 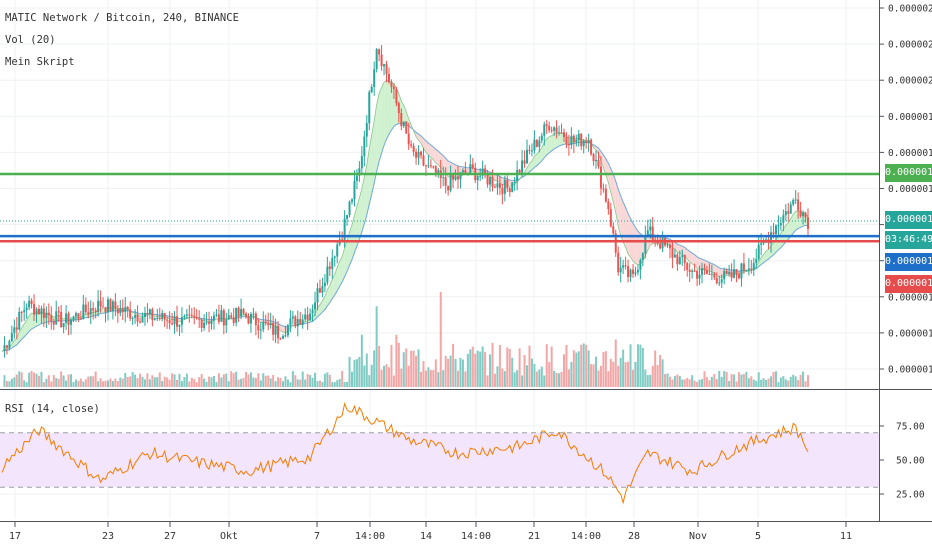 What do you see at coordinates (910, 153) in the screenshot?
I see `y-tick-label: 0.00000180` at bounding box center [910, 153].